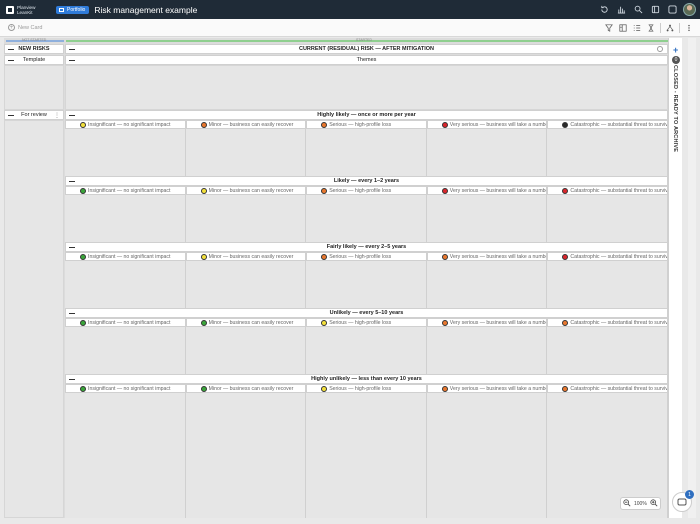  Describe the element at coordinates (669, 27) in the screenshot. I see `connections-icon` at that location.